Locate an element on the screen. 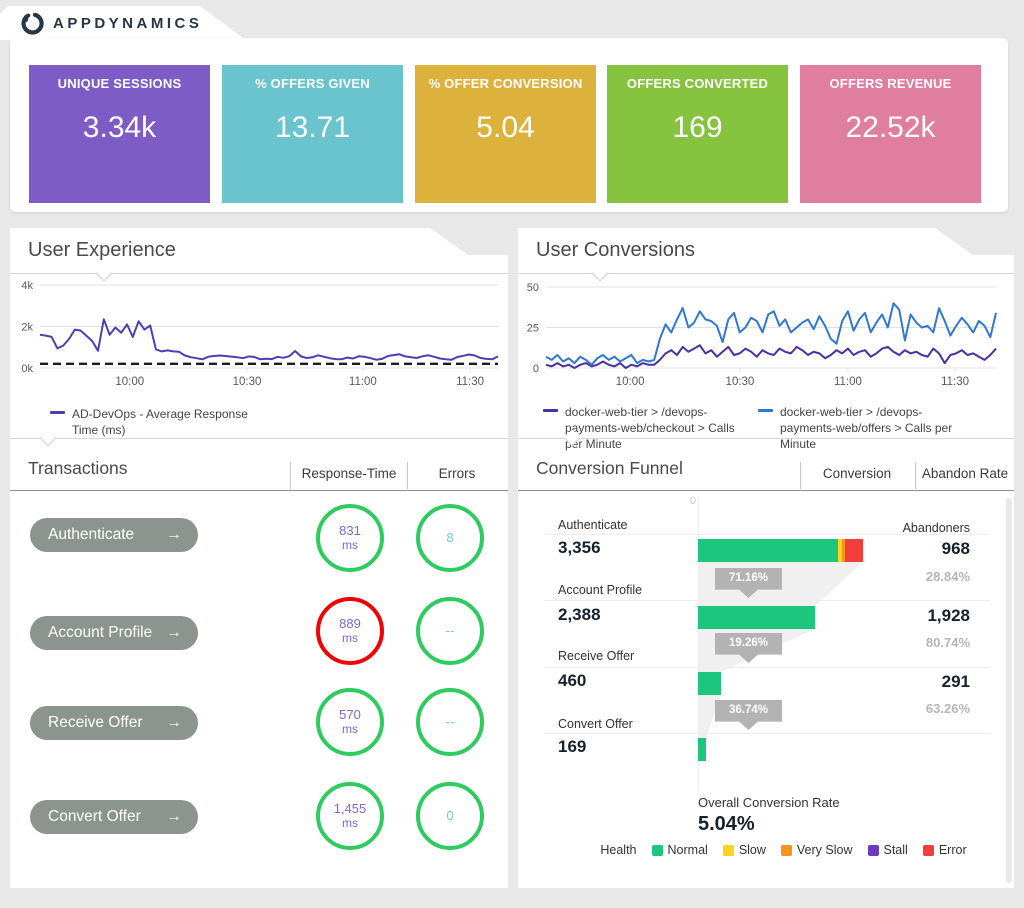 This screenshot has width=1024, height=908. kpi-card-unique-sessions: UNIQUE SESSIONS 3.34k is located at coordinates (119, 134).